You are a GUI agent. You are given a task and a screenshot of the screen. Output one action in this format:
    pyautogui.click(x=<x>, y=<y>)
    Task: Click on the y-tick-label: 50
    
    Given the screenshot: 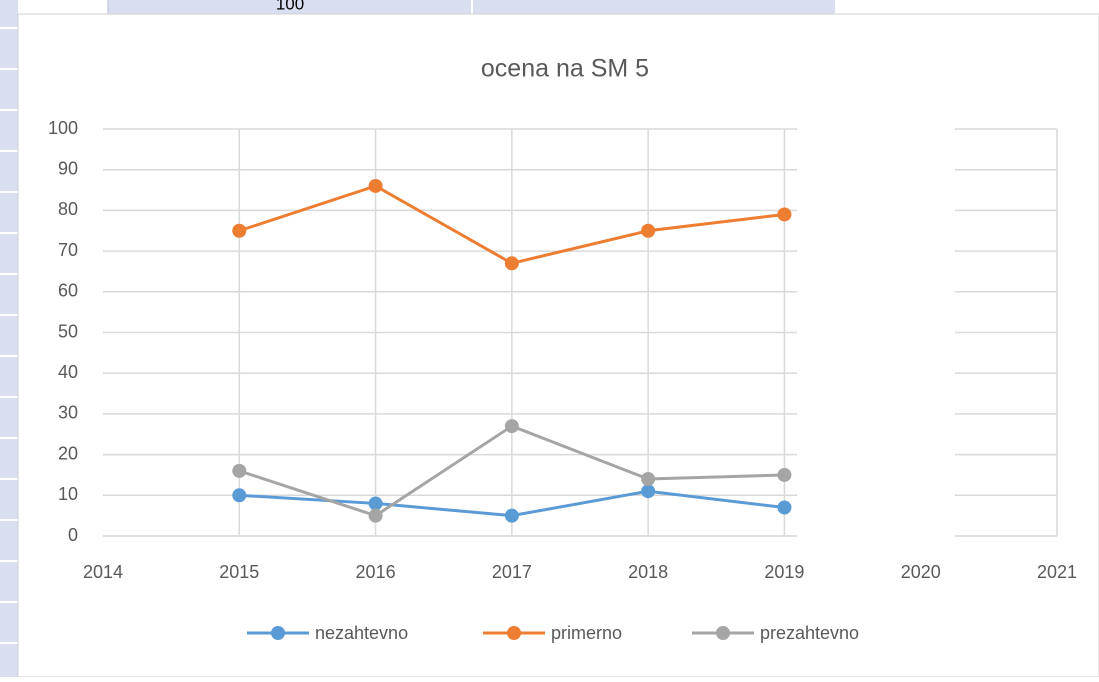 What is the action you would take?
    pyautogui.click(x=68, y=331)
    